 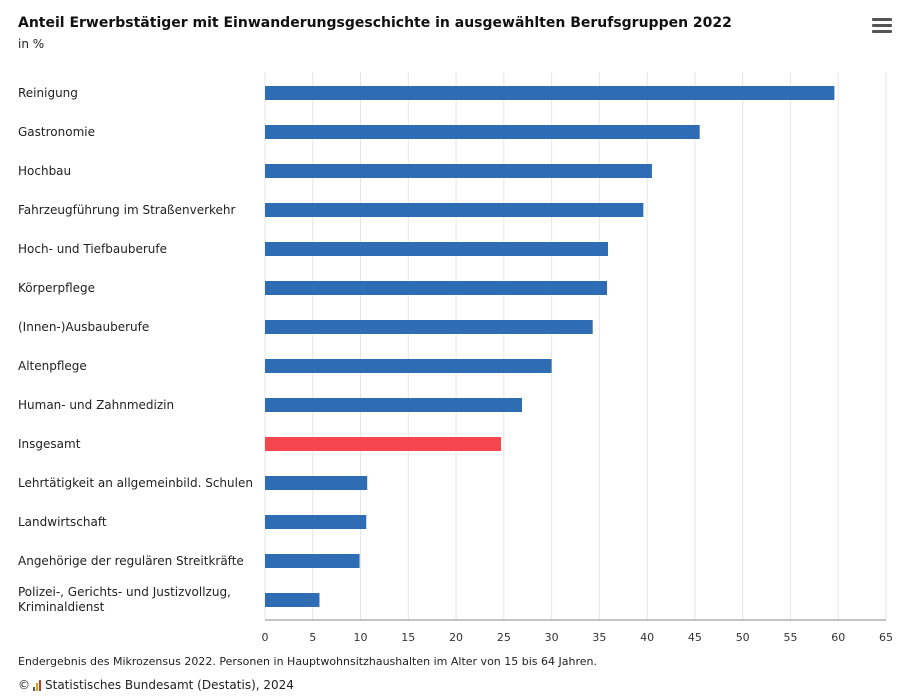 What do you see at coordinates (83, 327) in the screenshot?
I see `category-label: (Innen-)Ausbauberufe` at bounding box center [83, 327].